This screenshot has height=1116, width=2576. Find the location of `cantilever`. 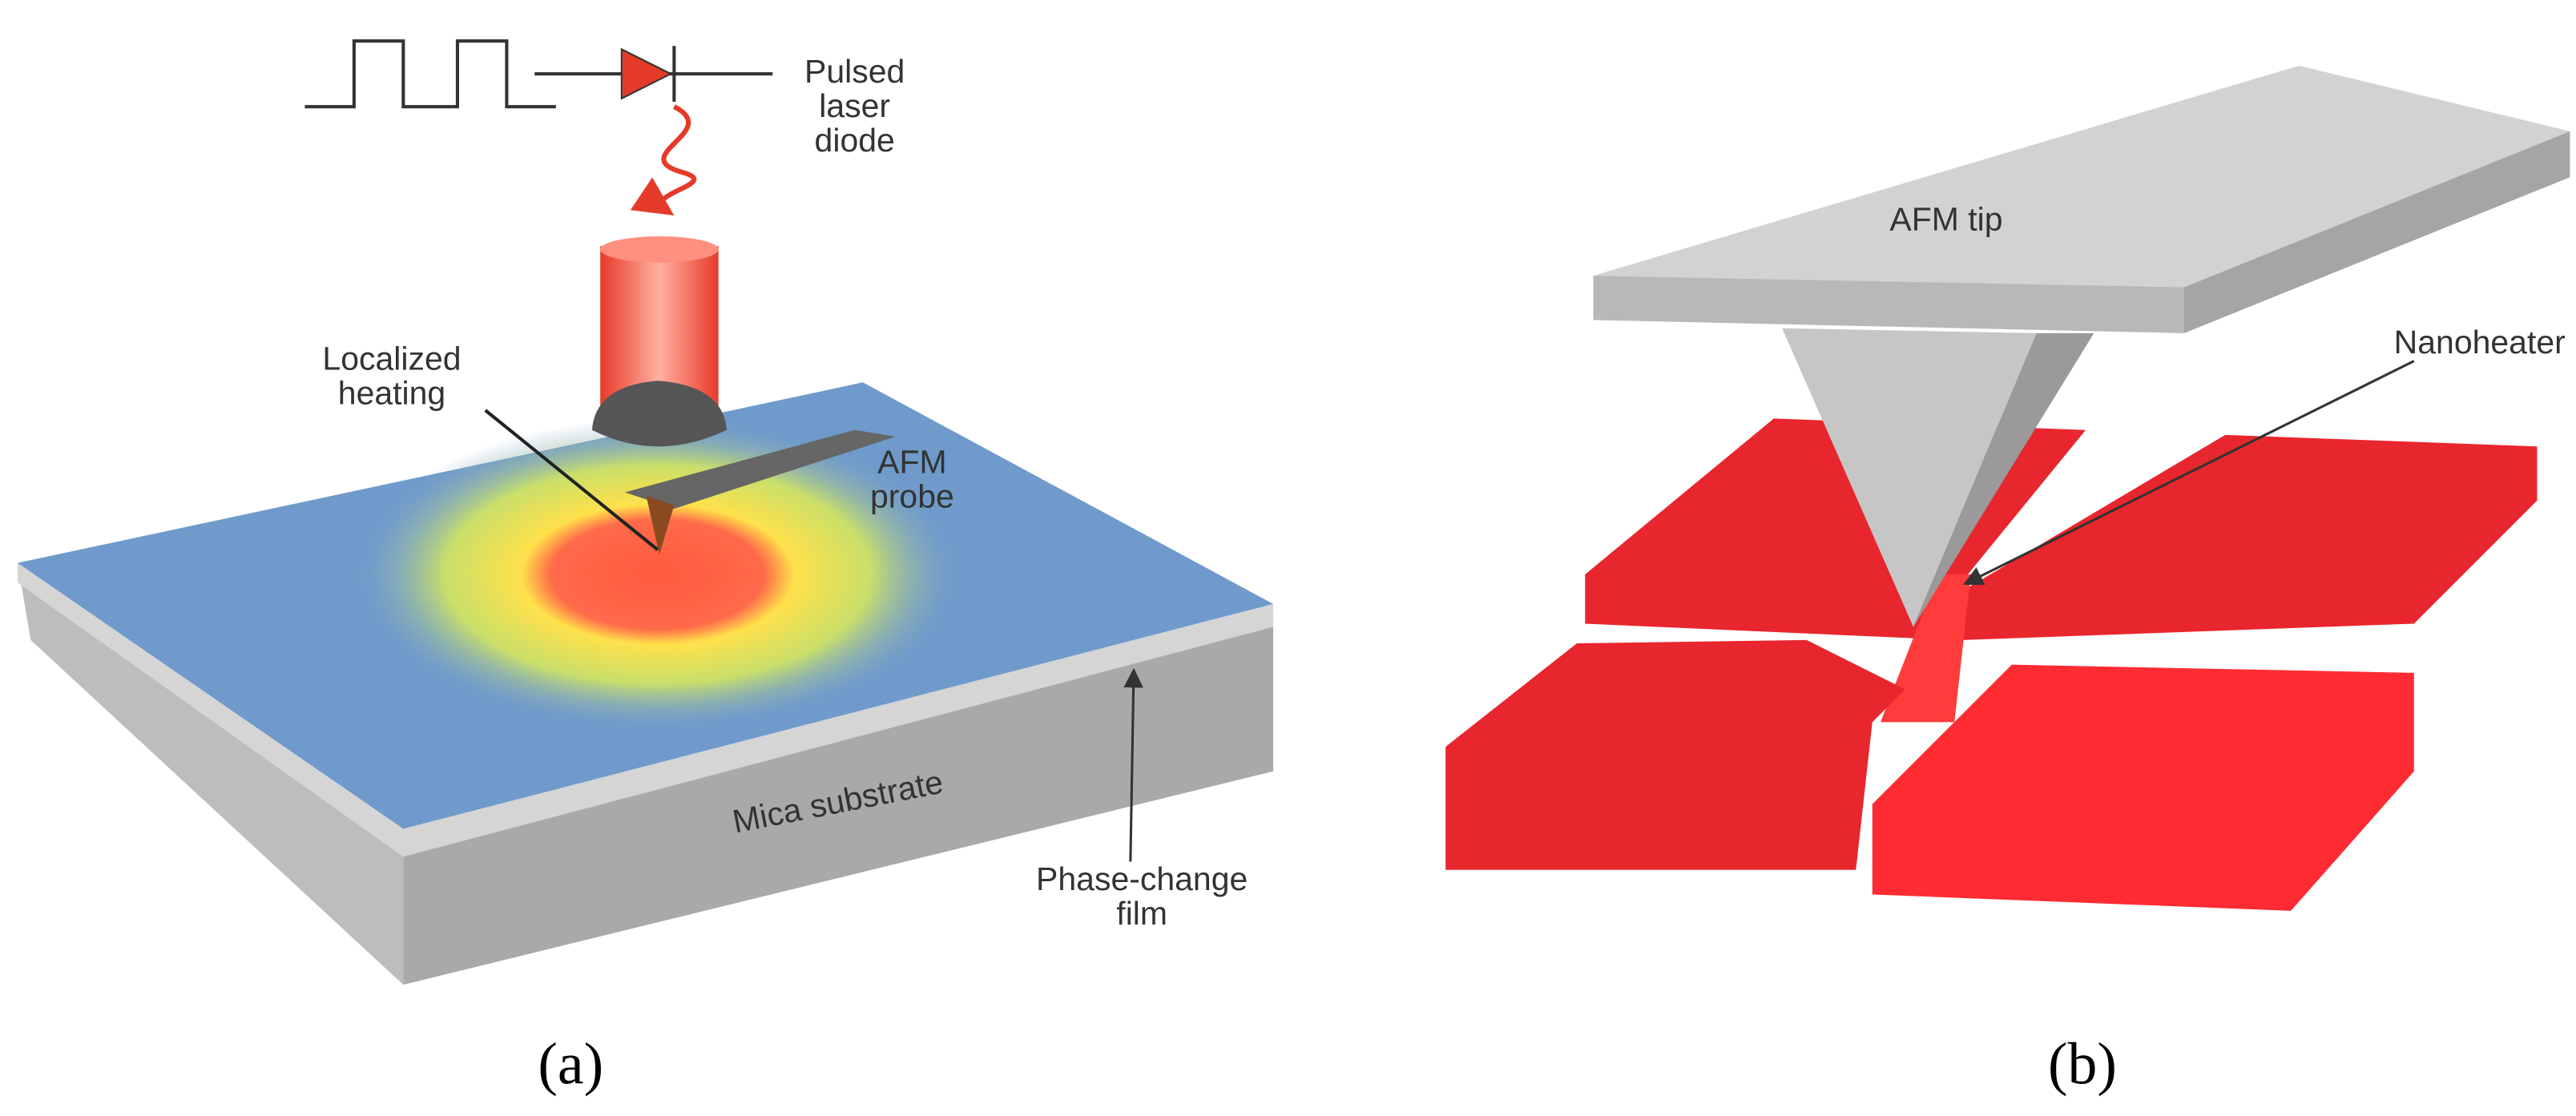

cantilever is located at coordinates (760, 469).